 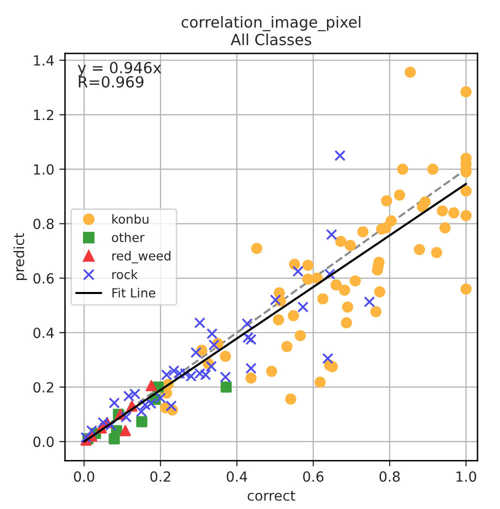 I want to click on y-tick-label: 0.4, so click(x=43, y=333).